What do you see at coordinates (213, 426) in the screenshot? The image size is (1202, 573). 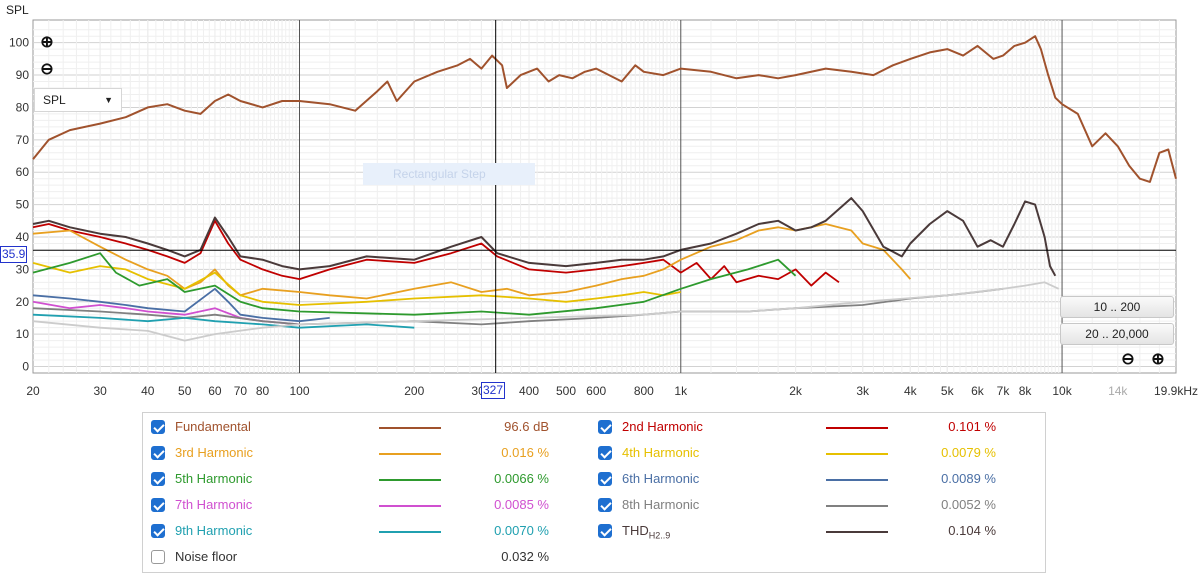 I see `legend-label: Fundamental` at bounding box center [213, 426].